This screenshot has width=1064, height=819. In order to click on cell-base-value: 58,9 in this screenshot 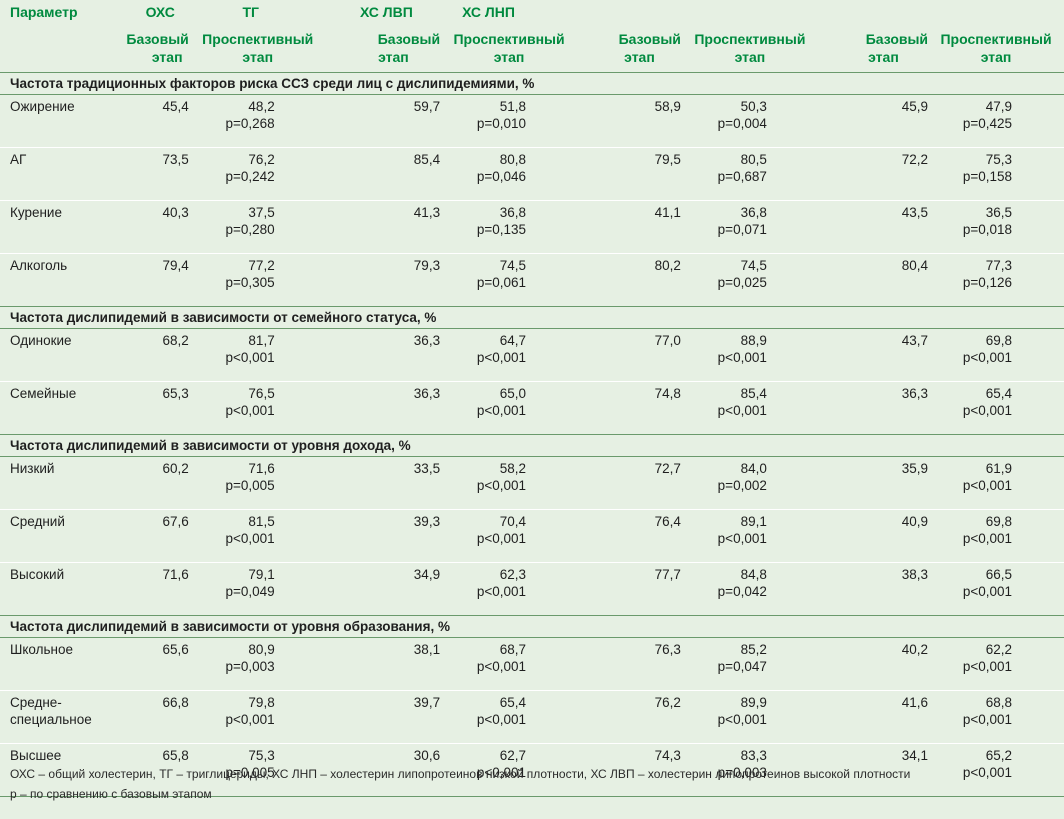, I will do `click(632, 121)`.